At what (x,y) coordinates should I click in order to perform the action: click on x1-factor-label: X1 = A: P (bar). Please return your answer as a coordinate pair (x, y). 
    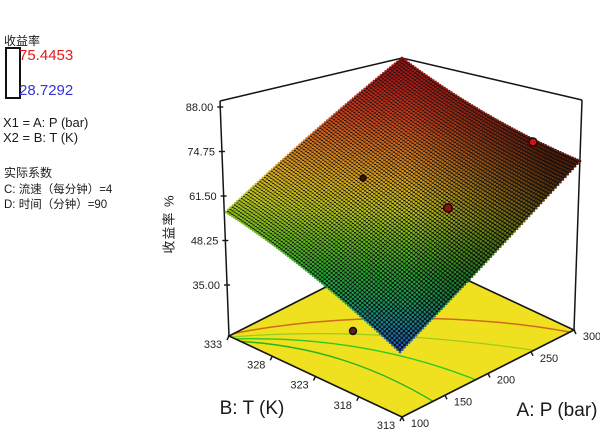
    Looking at the image, I should click on (46, 122).